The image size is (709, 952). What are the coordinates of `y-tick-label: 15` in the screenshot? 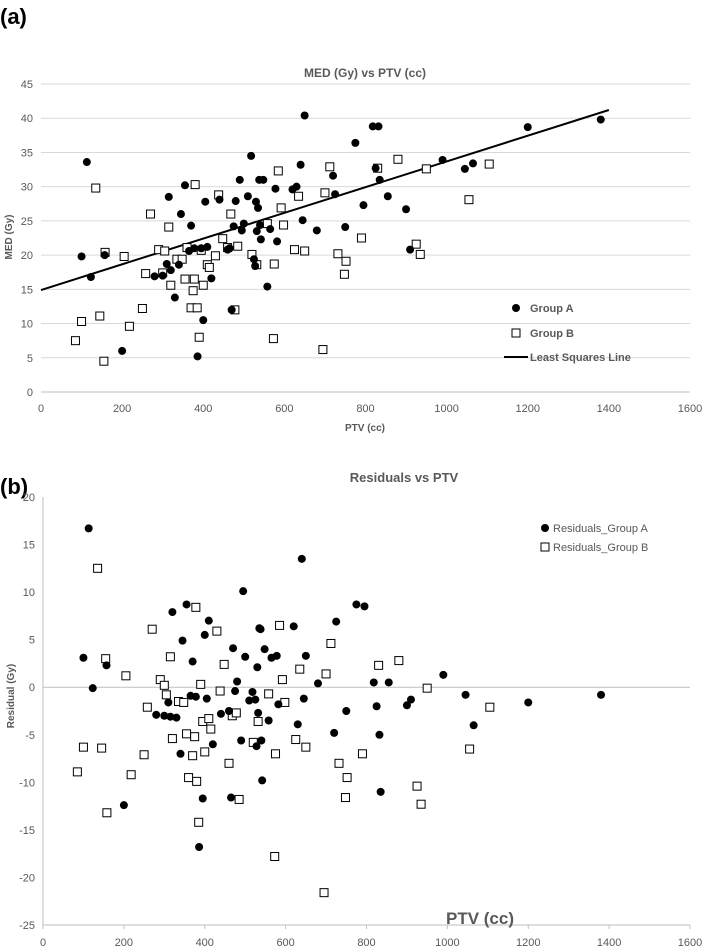 It's located at (27, 290).